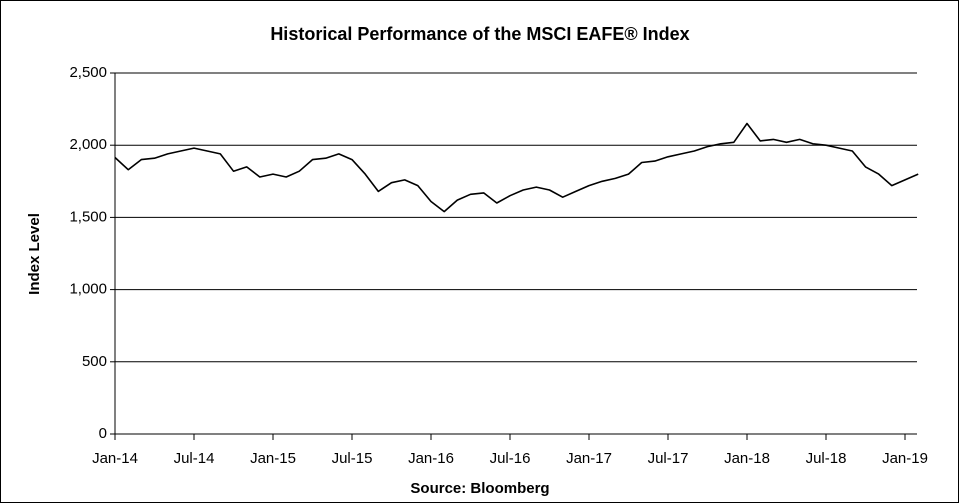  Describe the element at coordinates (747, 458) in the screenshot. I see `x-tick-label: Jan-18` at that location.